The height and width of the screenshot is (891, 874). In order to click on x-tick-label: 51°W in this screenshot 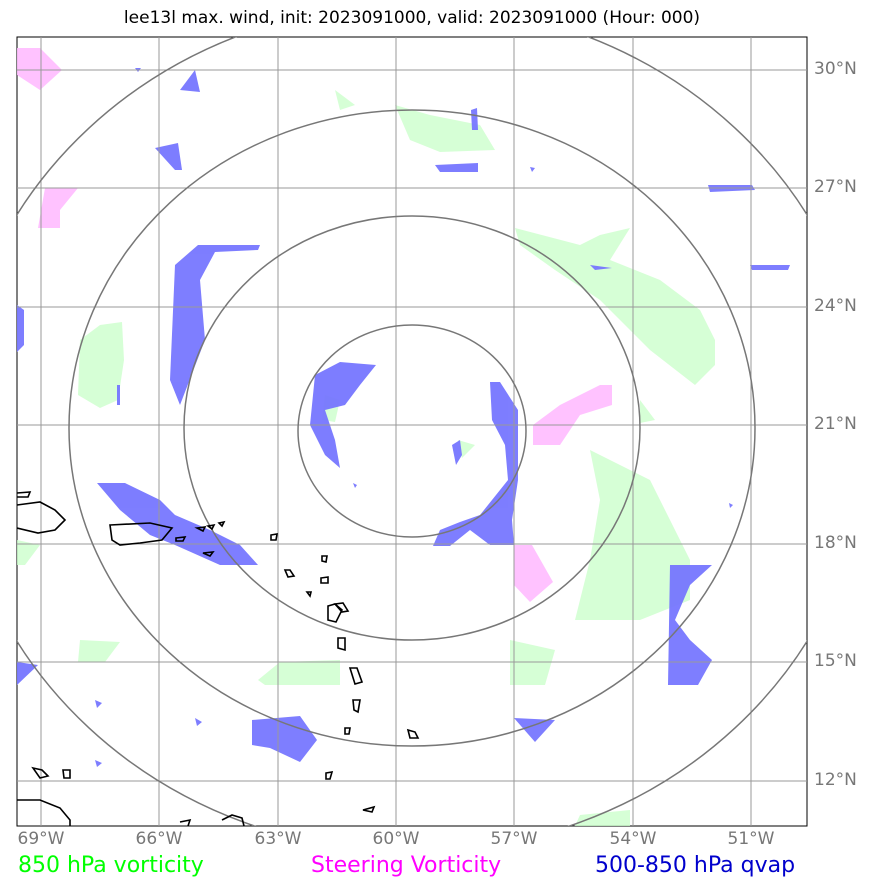, I will do `click(751, 839)`.